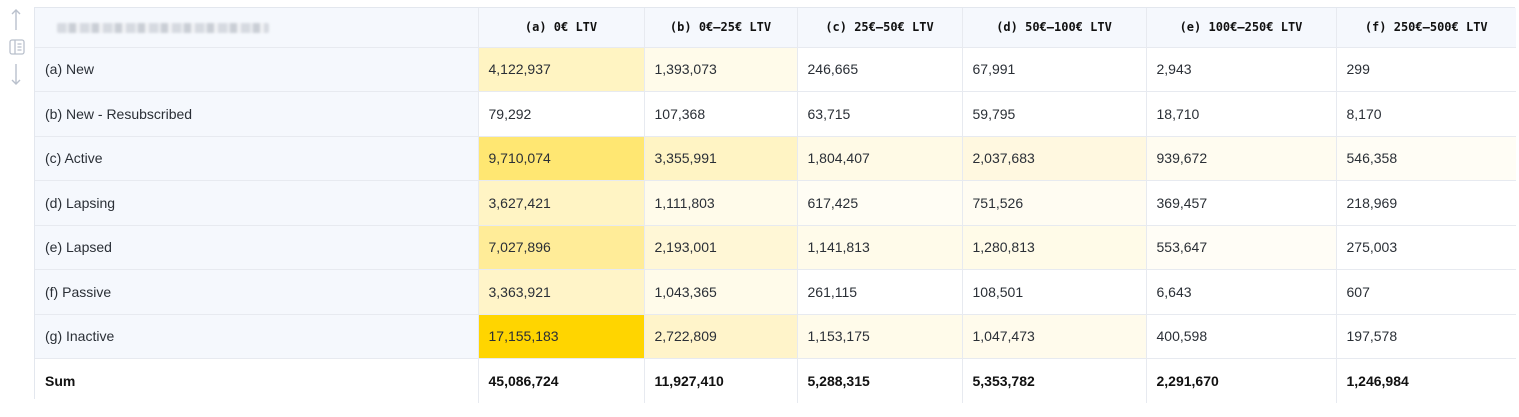 This screenshot has height=417, width=1519. What do you see at coordinates (561, 336) in the screenshot?
I see `table-cell: 17,155,183` at bounding box center [561, 336].